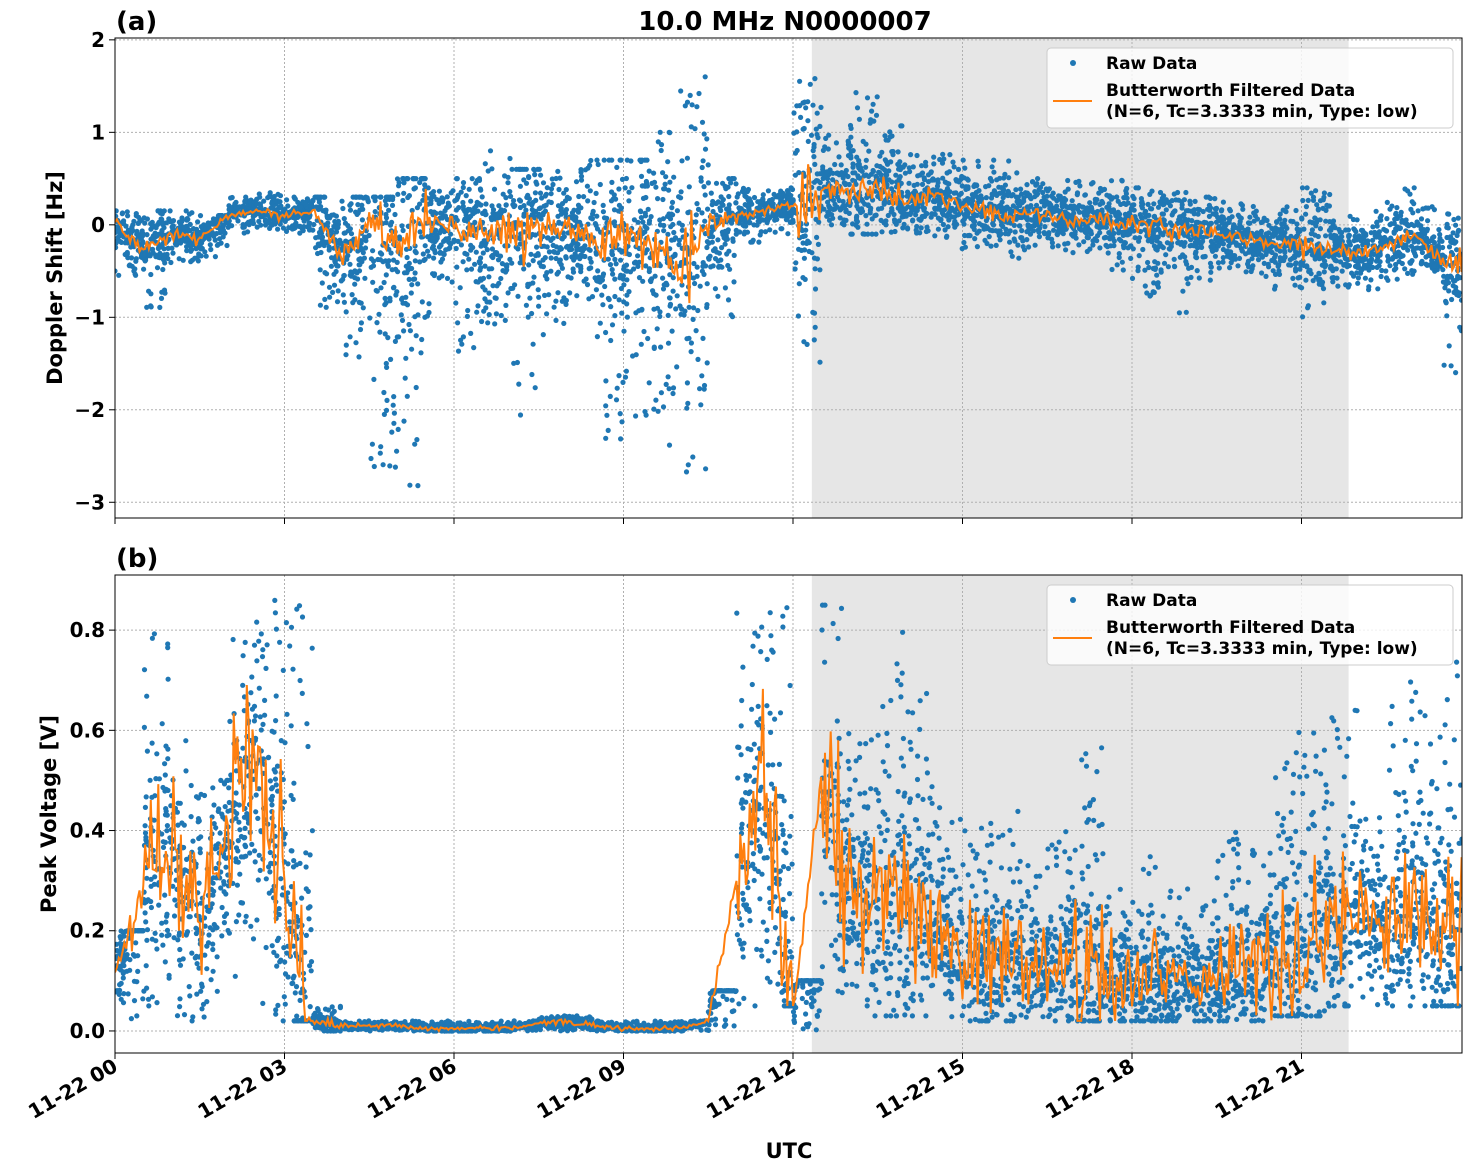 This screenshot has height=1172, width=1472. I want to click on panel-label-b: (b), so click(137, 559).